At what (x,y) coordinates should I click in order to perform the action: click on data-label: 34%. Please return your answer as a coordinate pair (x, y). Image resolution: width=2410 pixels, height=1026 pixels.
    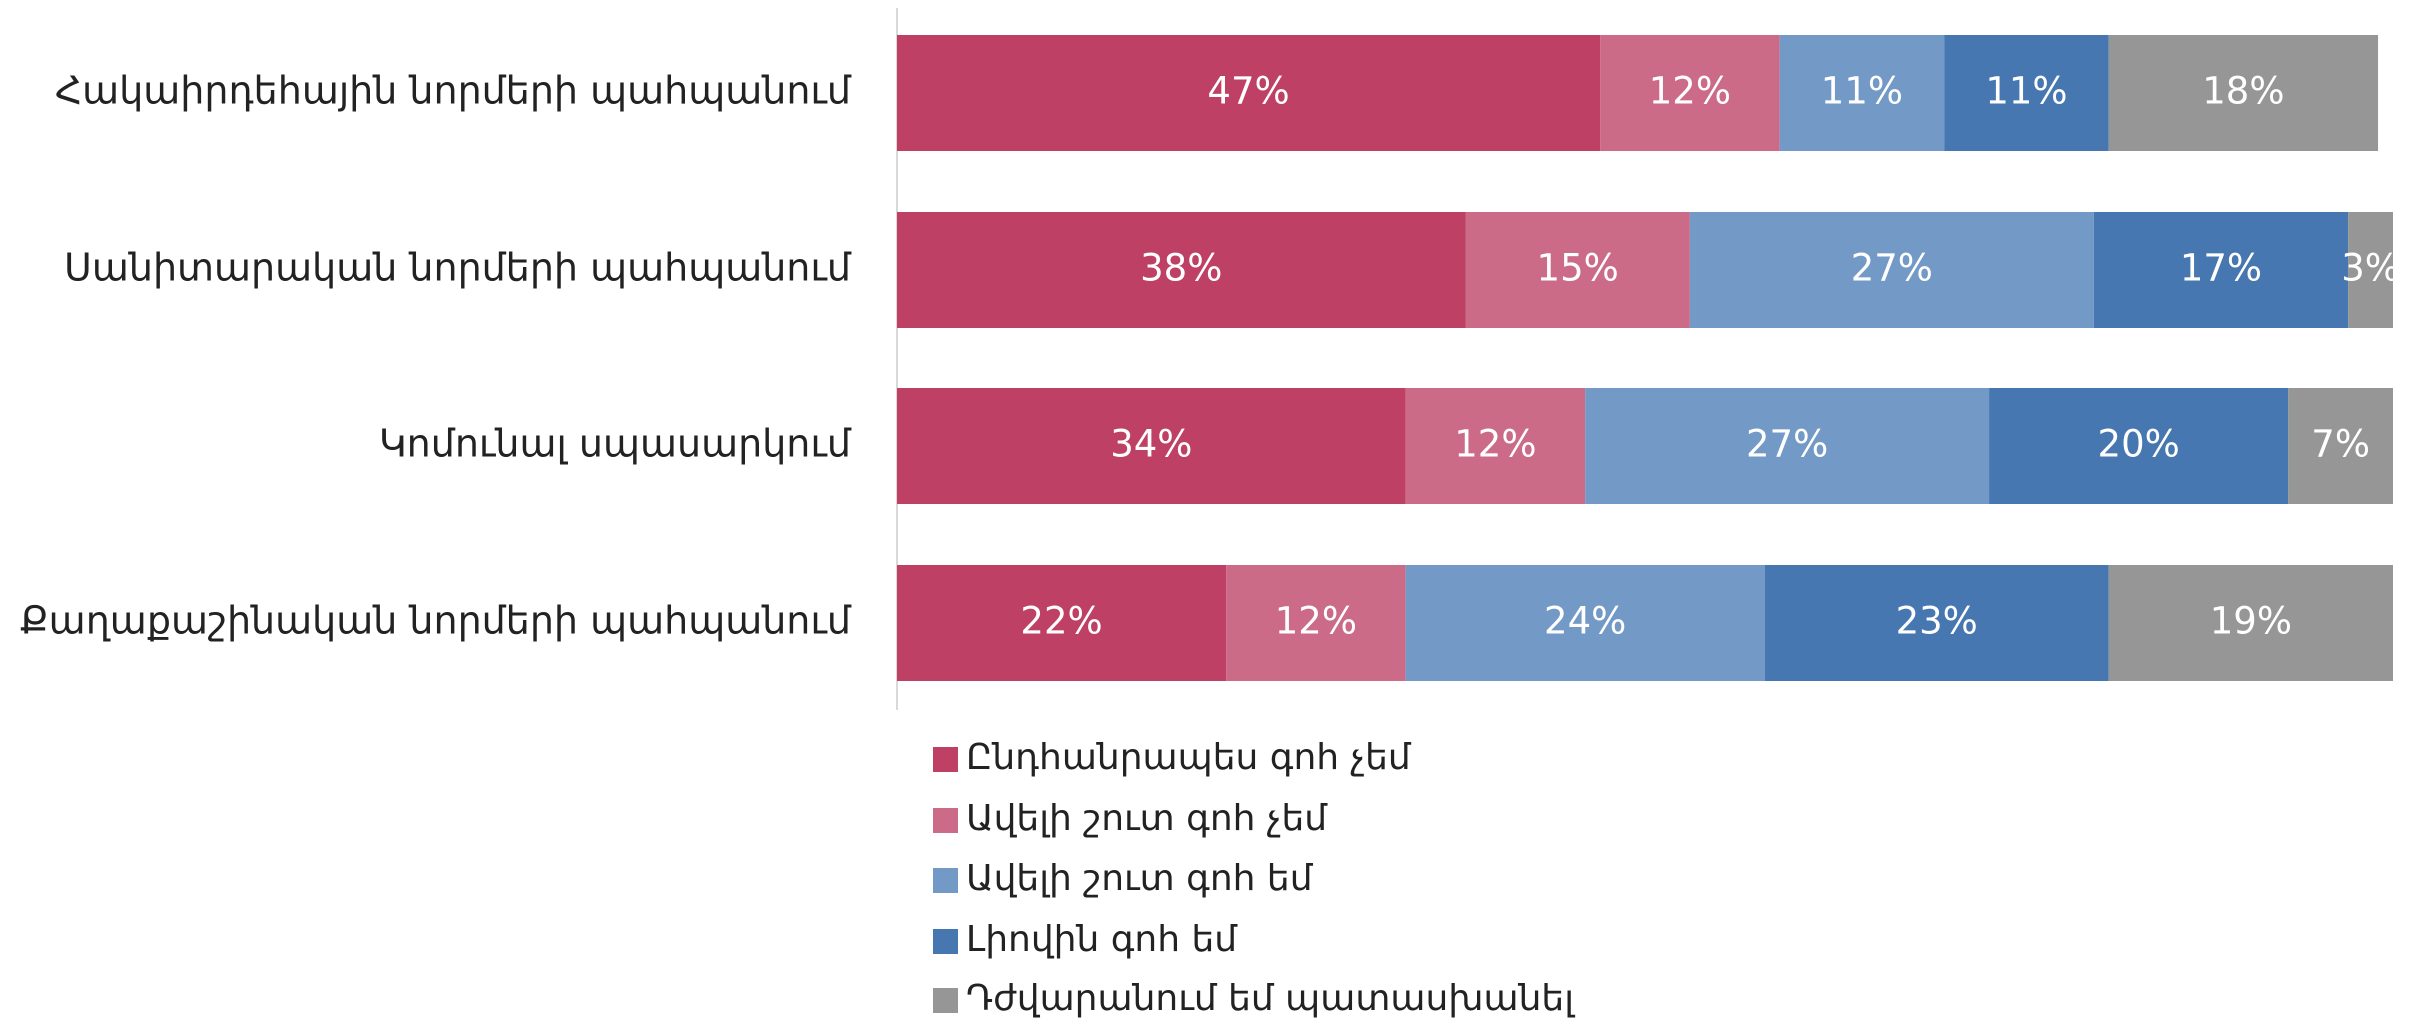
    Looking at the image, I should click on (1151, 444).